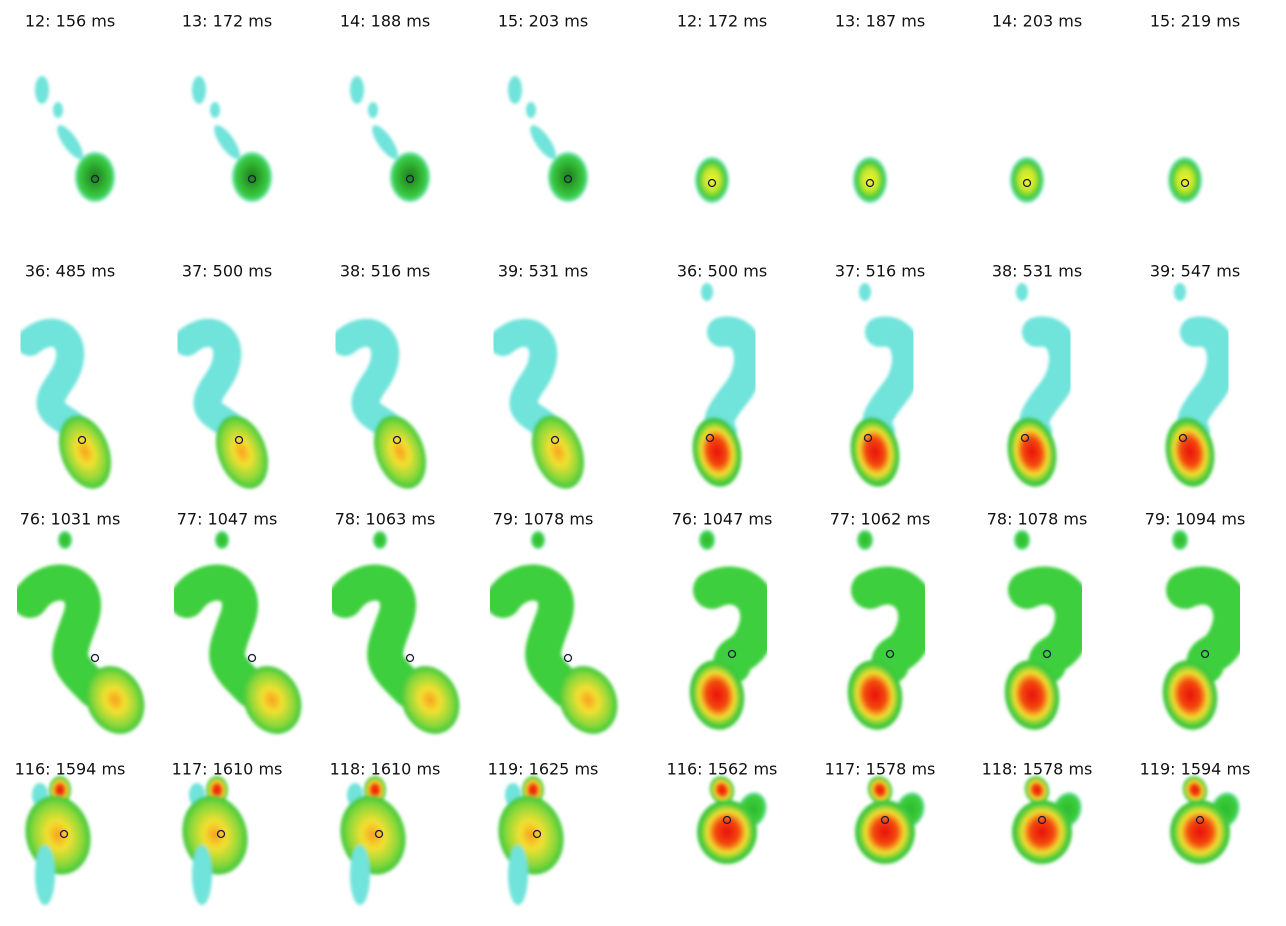 This screenshot has width=1286, height=926. I want to click on frame-label: 116: 1562 ms, so click(722, 769).